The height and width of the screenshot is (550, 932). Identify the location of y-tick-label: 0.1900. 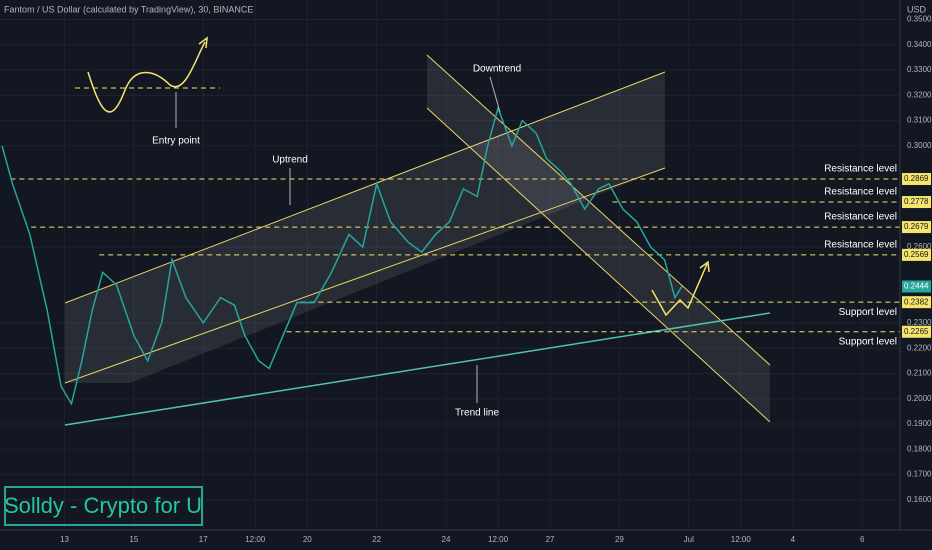
(919, 423).